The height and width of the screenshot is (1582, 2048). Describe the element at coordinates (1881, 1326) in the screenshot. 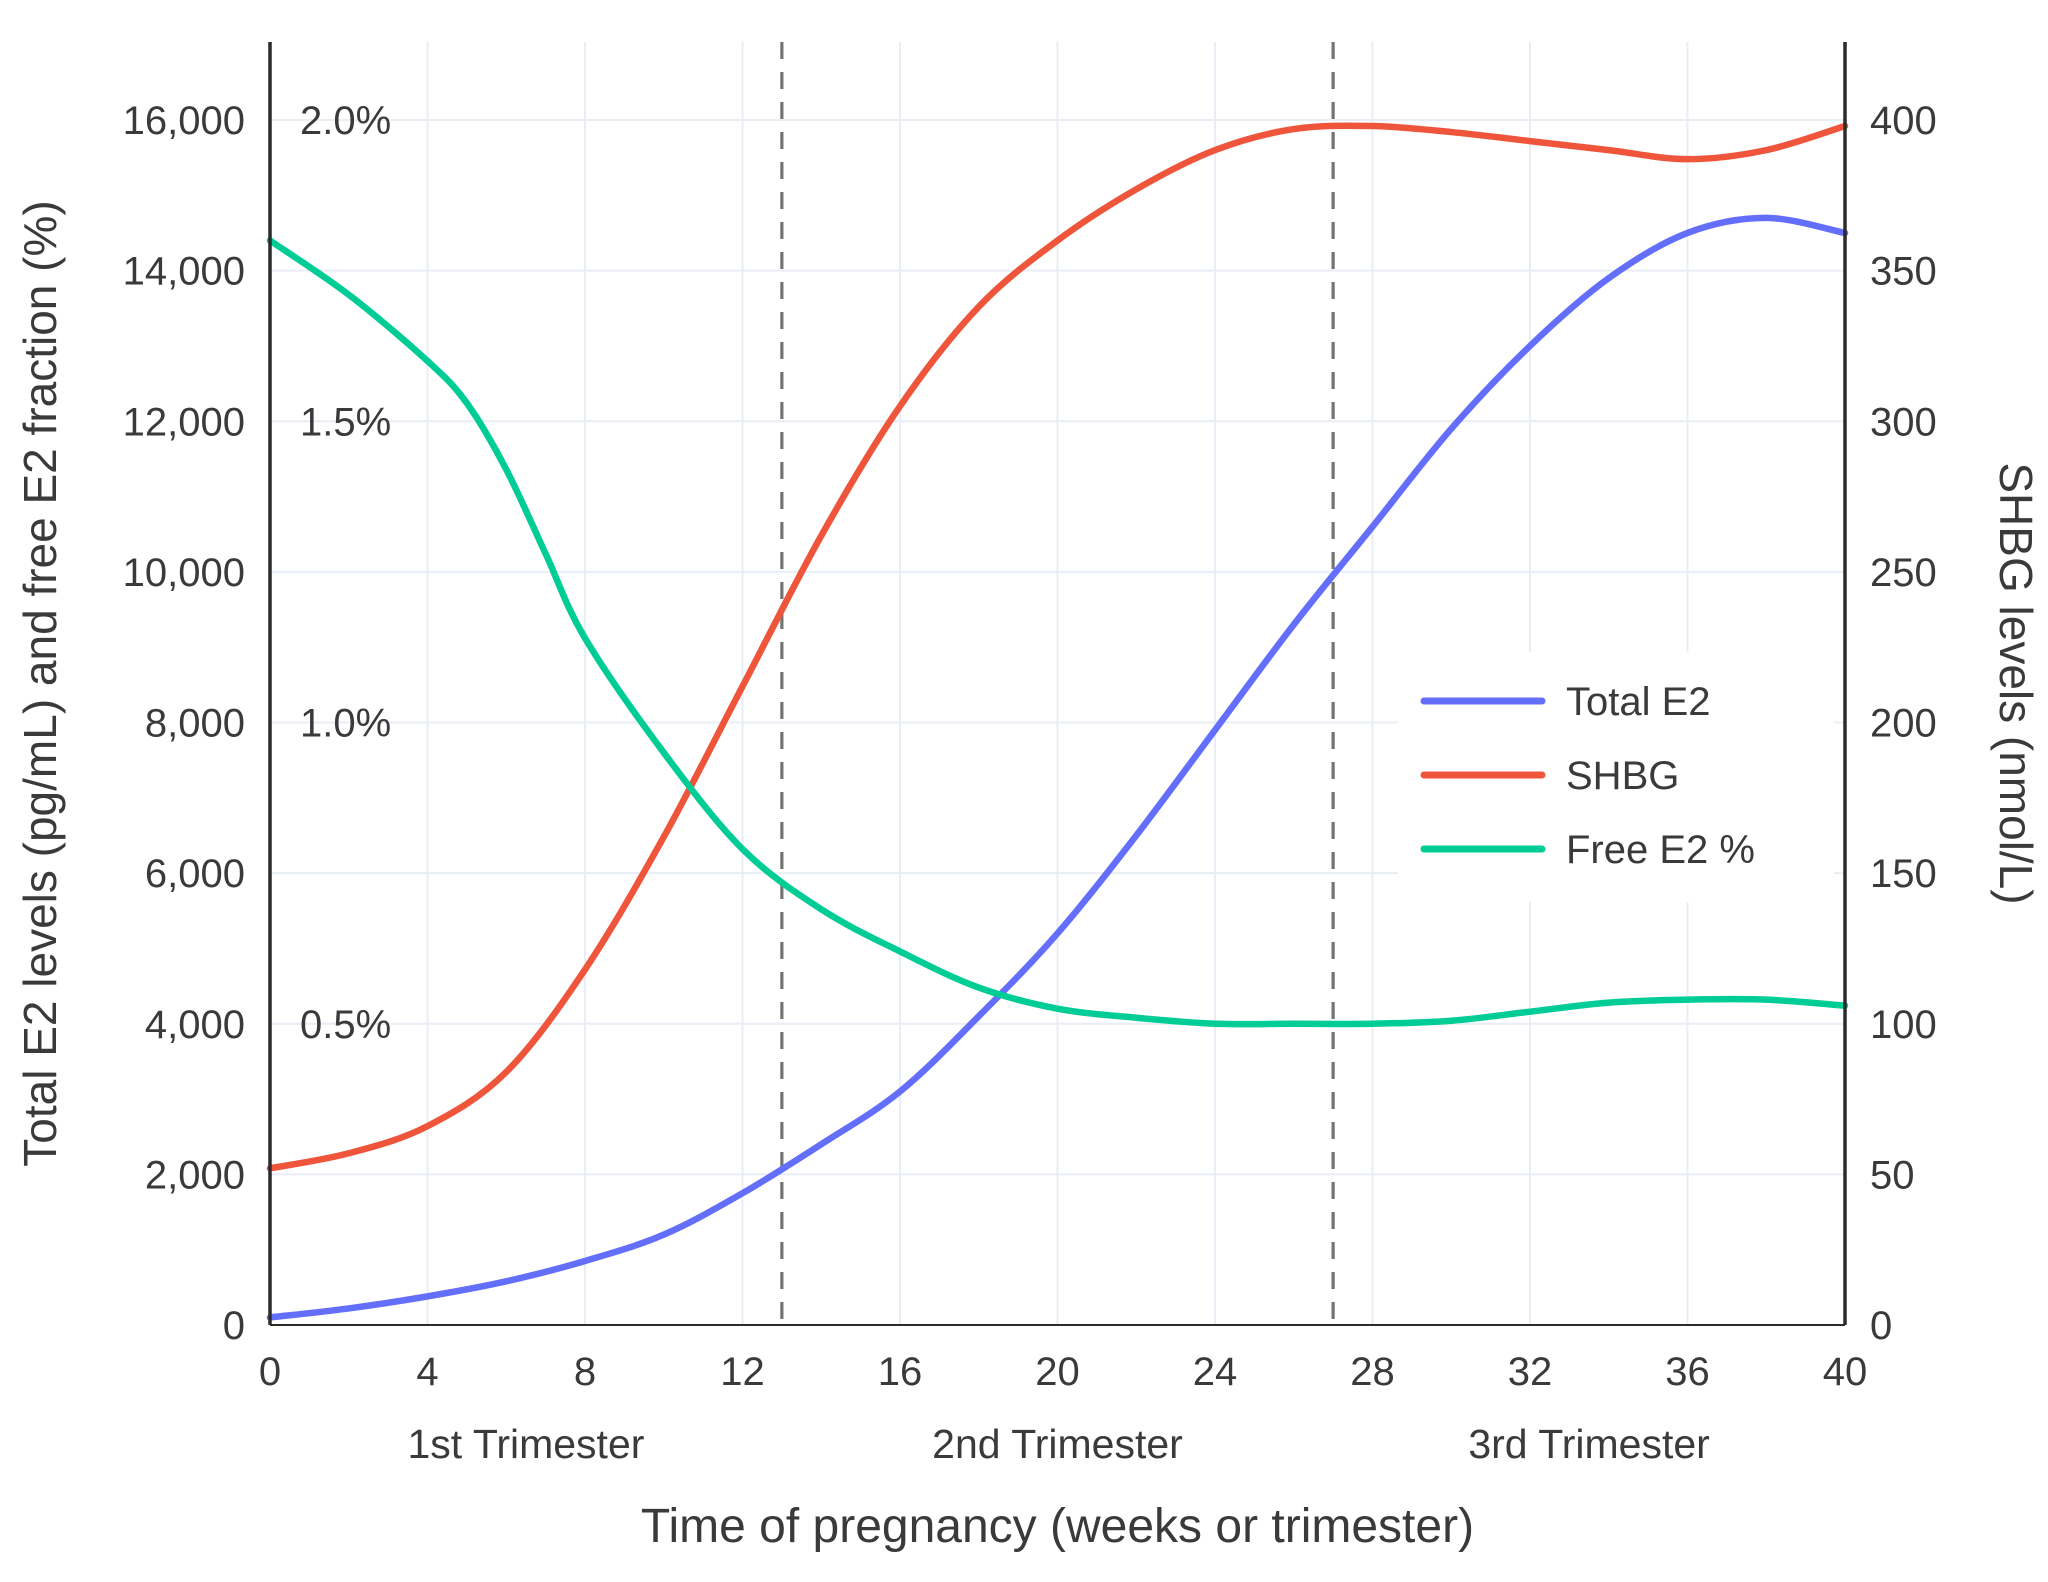

I see `right-tick-label-0: 0` at that location.